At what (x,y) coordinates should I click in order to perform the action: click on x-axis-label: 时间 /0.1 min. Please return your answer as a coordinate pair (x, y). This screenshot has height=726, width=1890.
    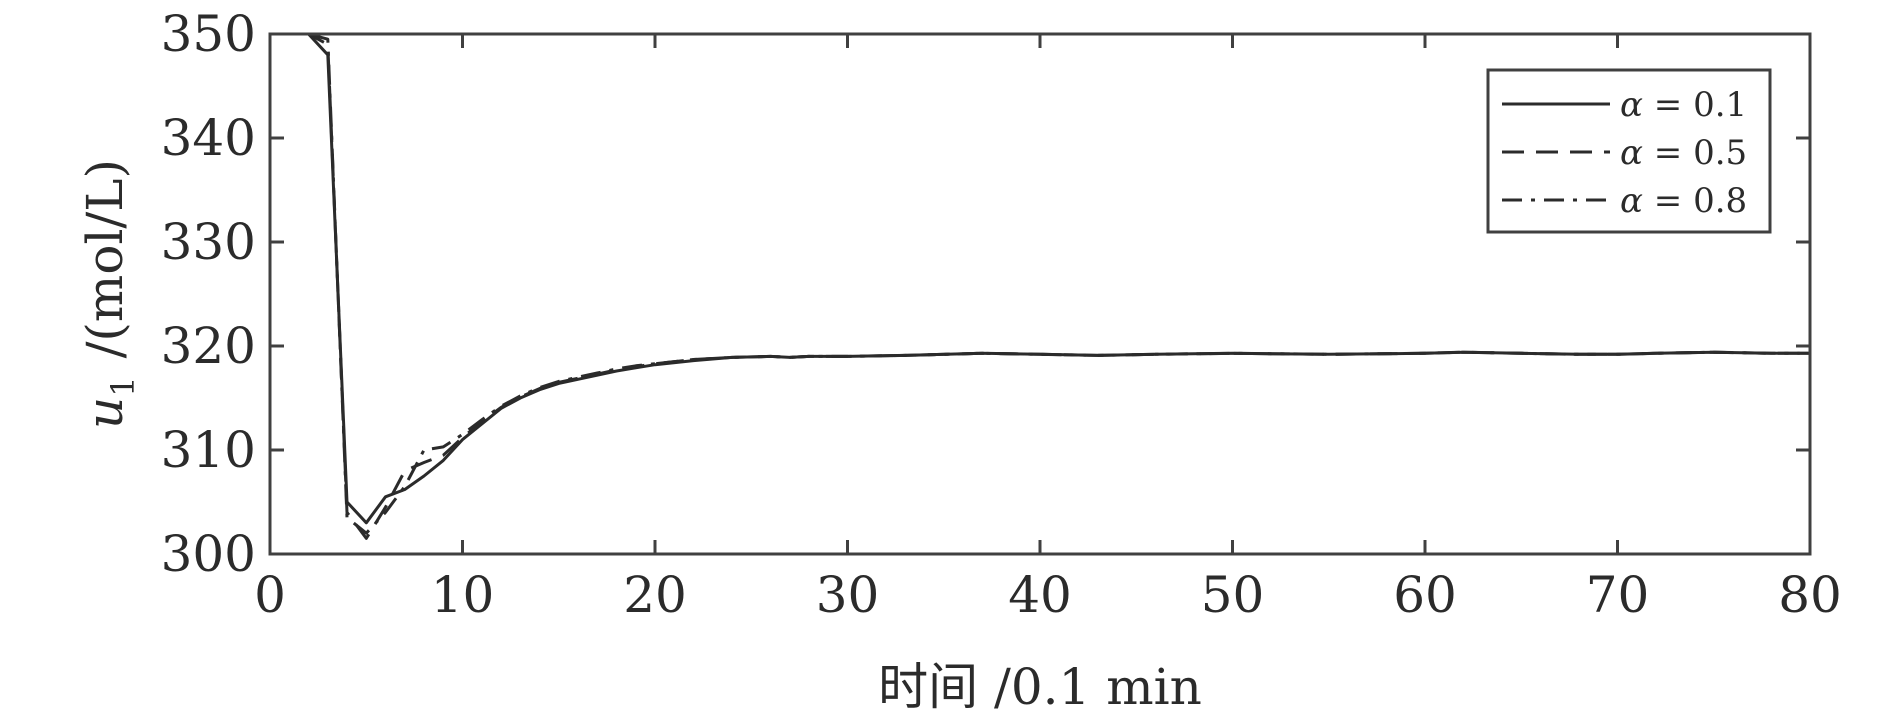
    Looking at the image, I should click on (1040, 687).